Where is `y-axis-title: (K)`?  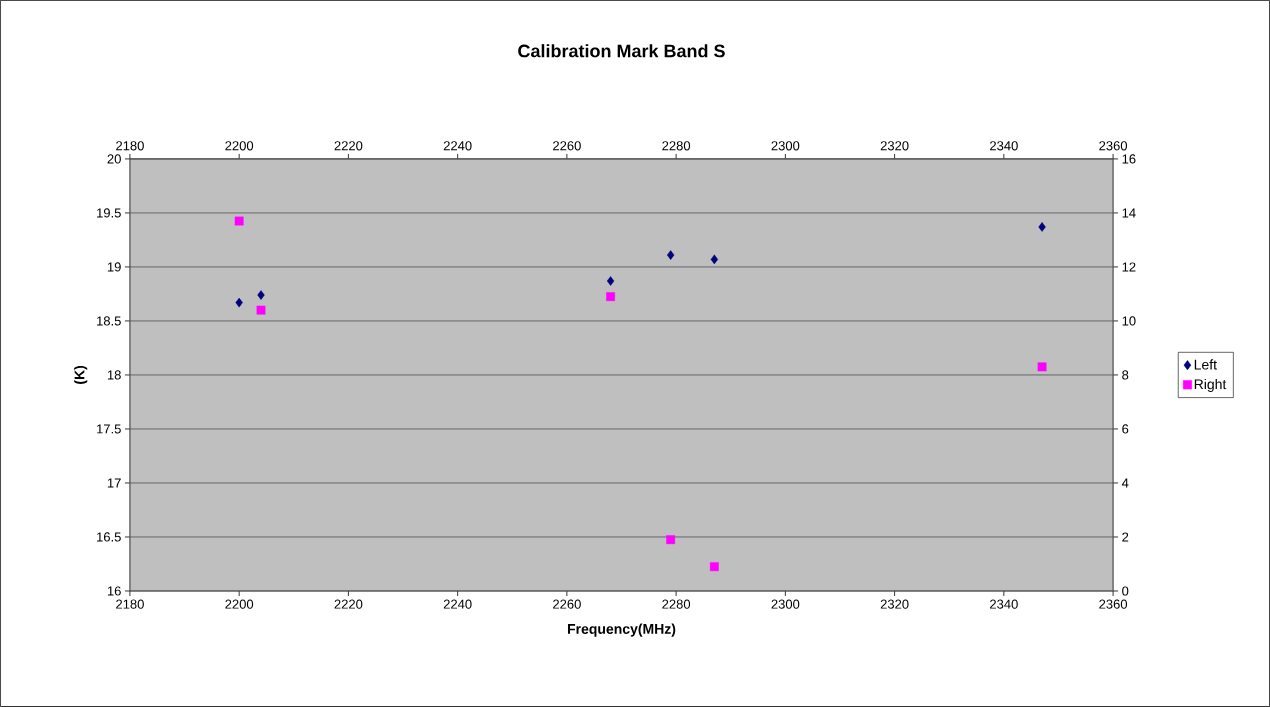
y-axis-title: (K) is located at coordinates (81, 375).